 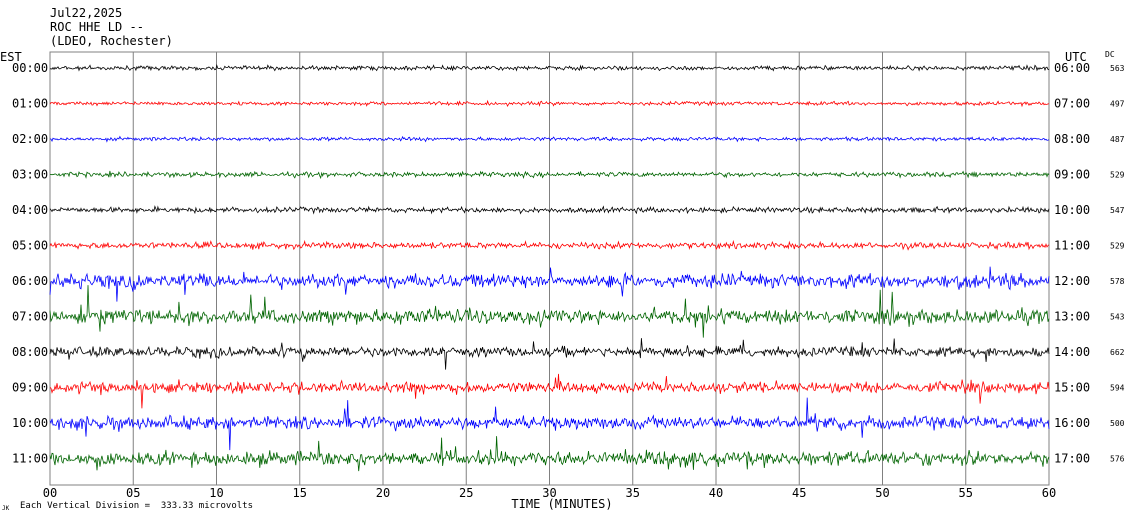 I want to click on est-hour-label: 04:00, so click(x=30, y=210).